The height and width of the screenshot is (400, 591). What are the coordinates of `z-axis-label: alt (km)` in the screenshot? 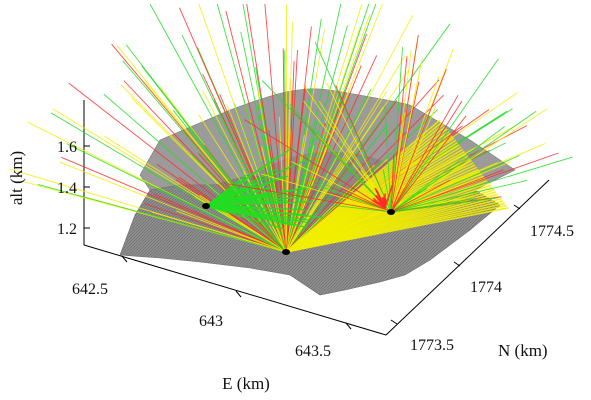 It's located at (16, 178).